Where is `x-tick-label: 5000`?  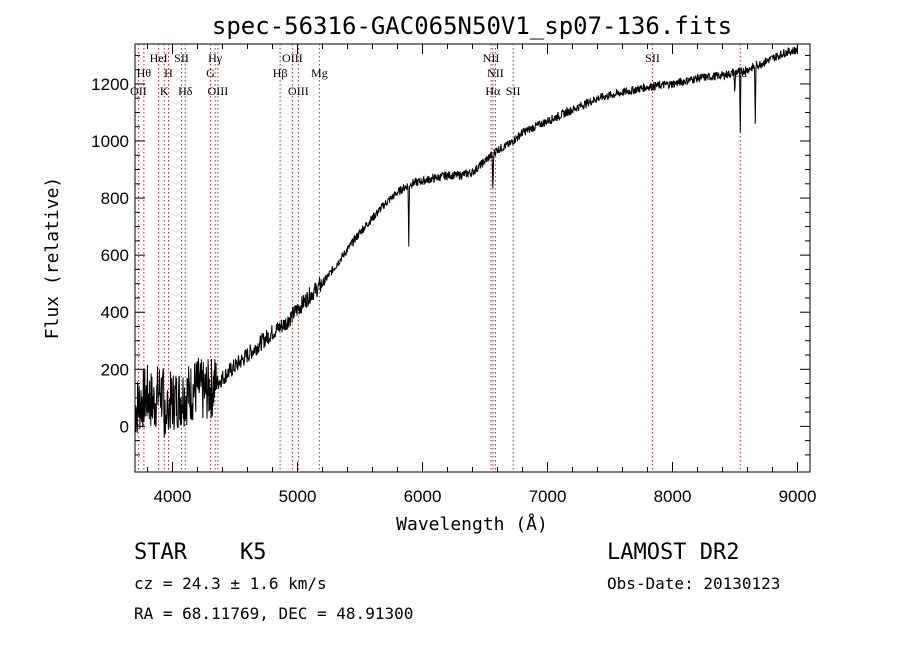 x-tick-label: 5000 is located at coordinates (298, 496).